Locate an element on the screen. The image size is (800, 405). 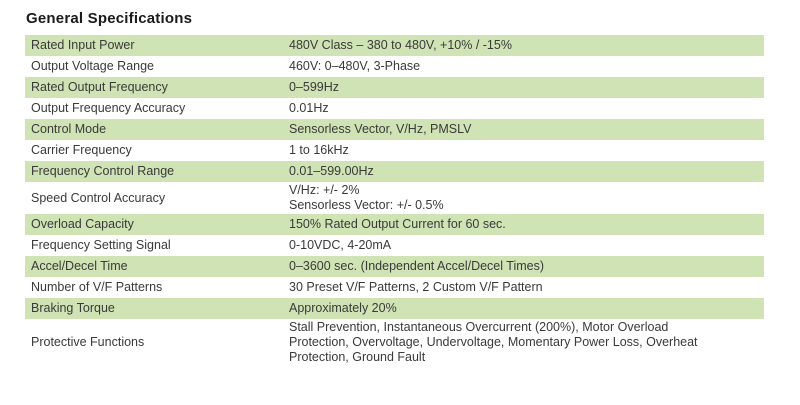
spec-value: 0.01Hz is located at coordinates (523, 108).